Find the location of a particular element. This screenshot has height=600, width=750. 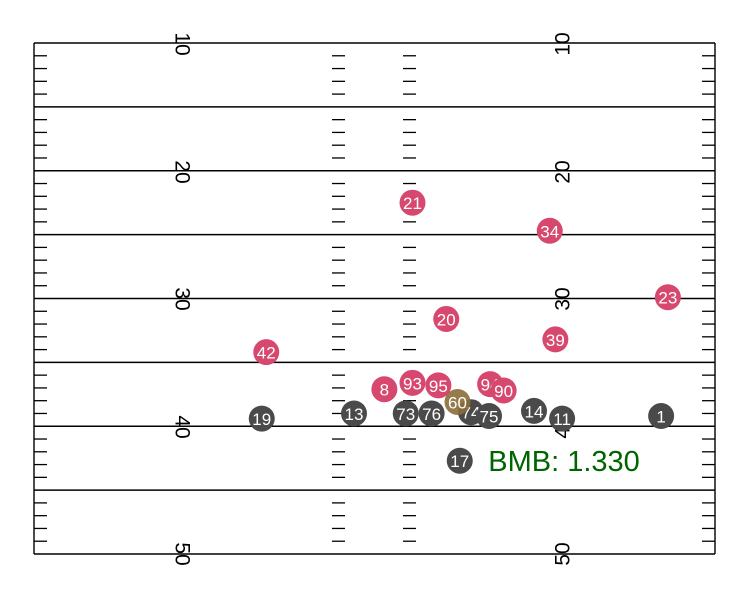

player-13-offense: 13 is located at coordinates (354, 413).